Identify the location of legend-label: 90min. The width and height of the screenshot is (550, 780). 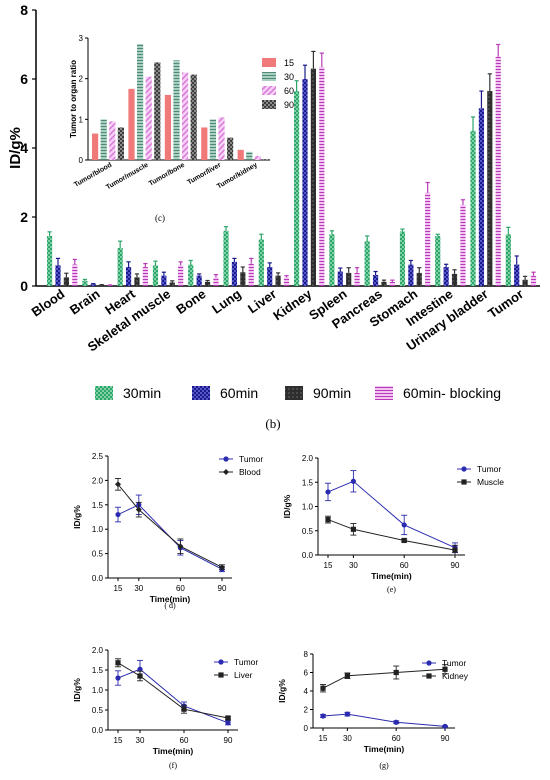
(332, 393).